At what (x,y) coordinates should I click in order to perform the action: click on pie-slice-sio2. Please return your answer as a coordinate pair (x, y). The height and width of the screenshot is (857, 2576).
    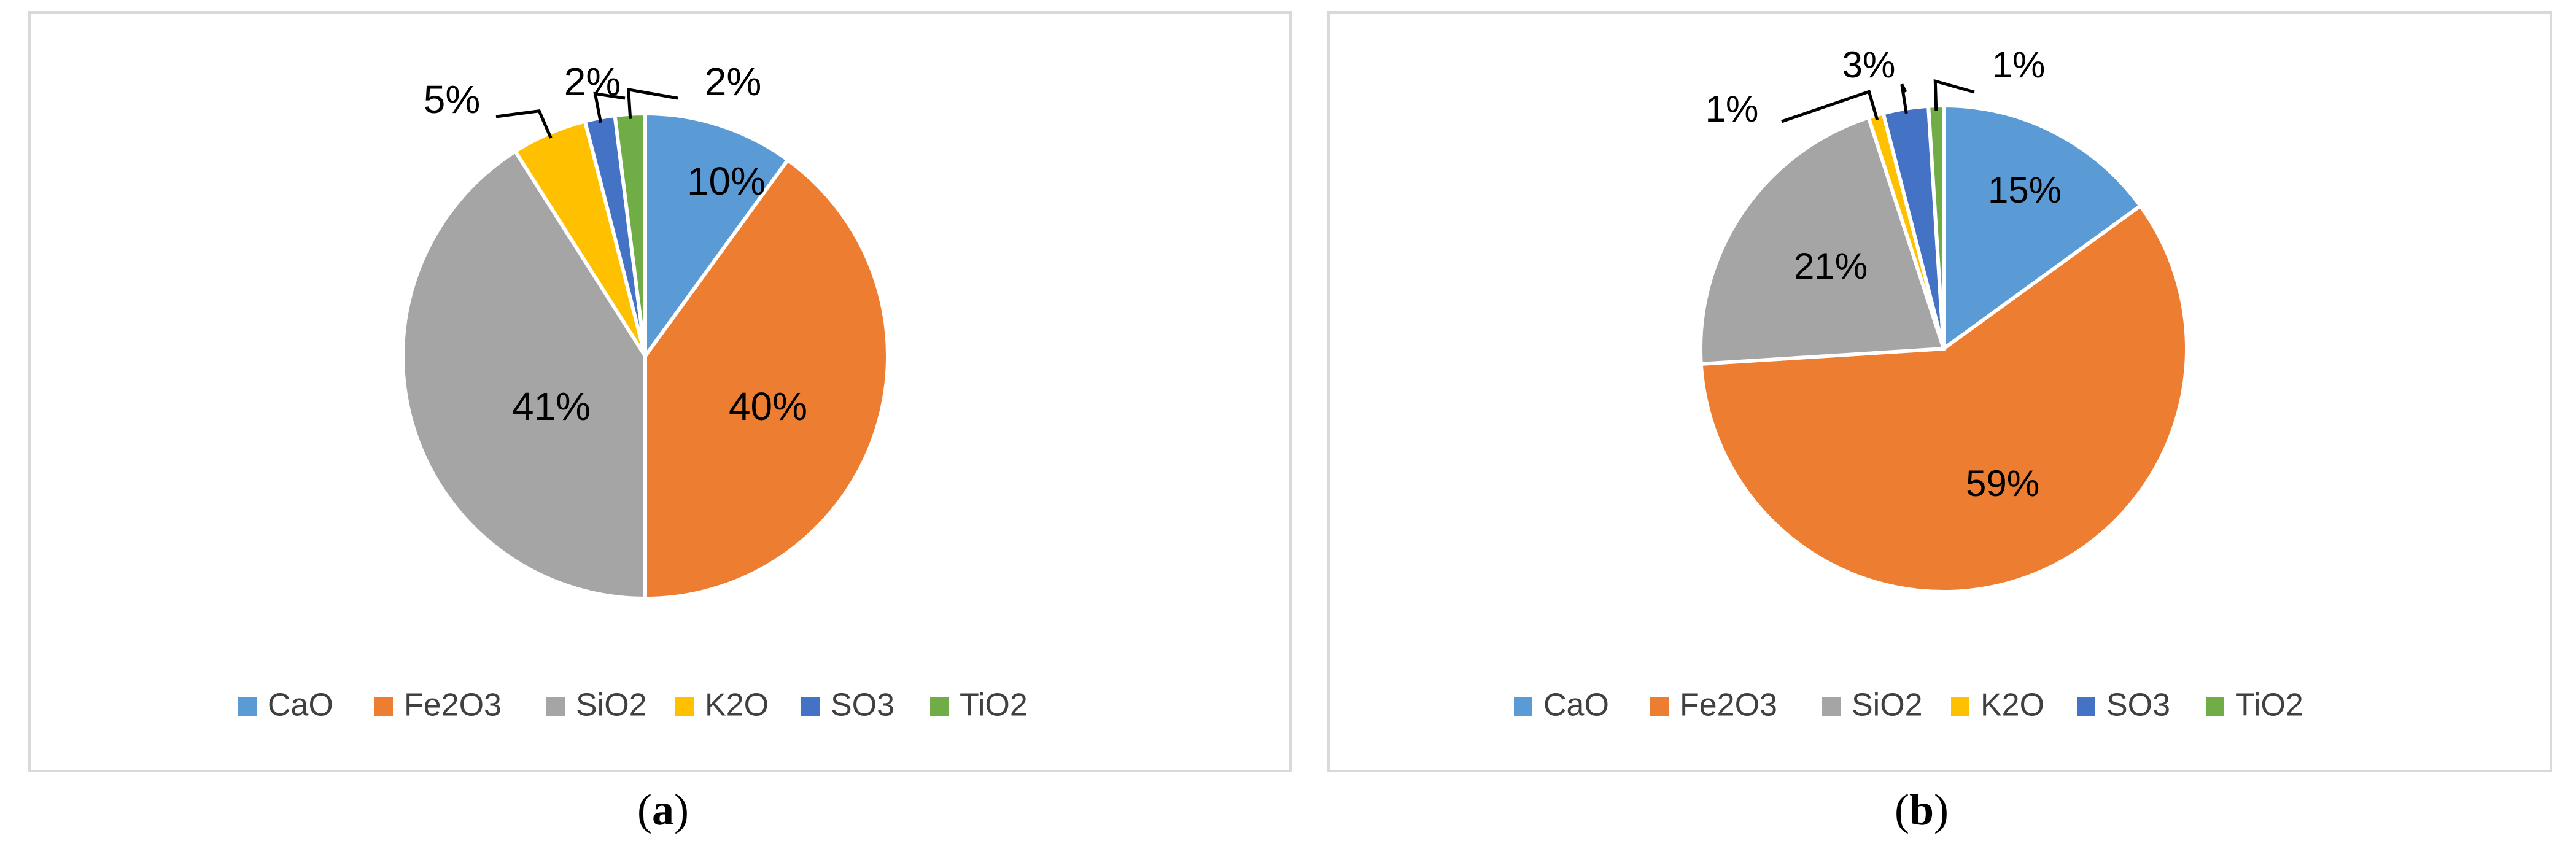
    Looking at the image, I should click on (1823, 240).